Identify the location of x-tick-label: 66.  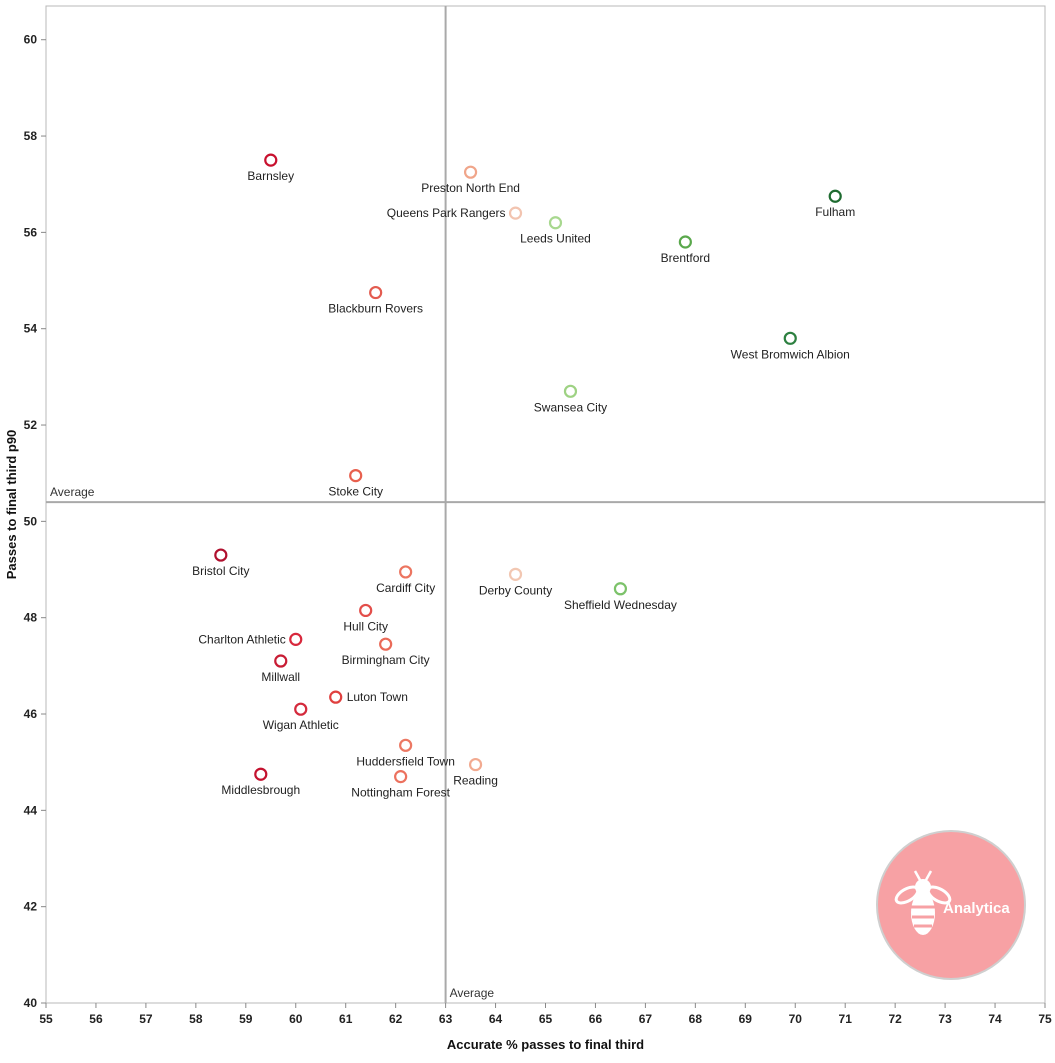
(596, 1019).